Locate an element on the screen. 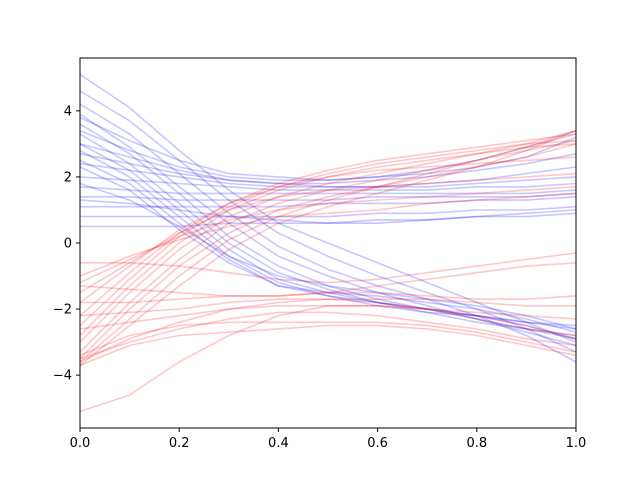  x-tick-label-0: 0.0 is located at coordinates (80, 443).